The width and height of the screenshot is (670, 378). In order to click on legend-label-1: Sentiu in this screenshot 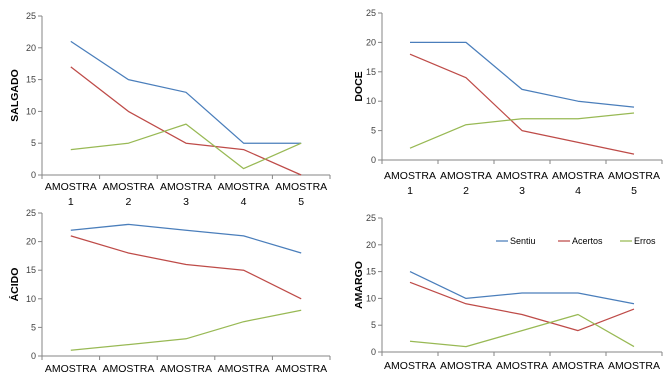, I will do `click(523, 241)`.